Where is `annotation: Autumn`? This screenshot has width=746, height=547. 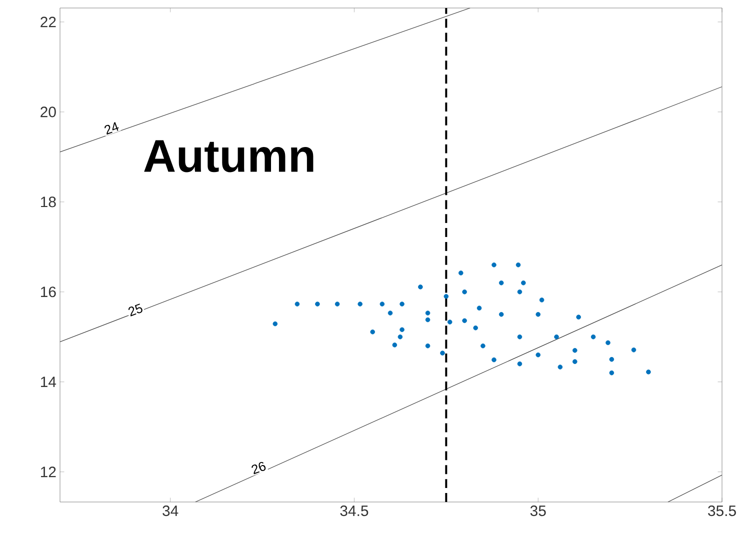
annotation: Autumn is located at coordinates (229, 156).